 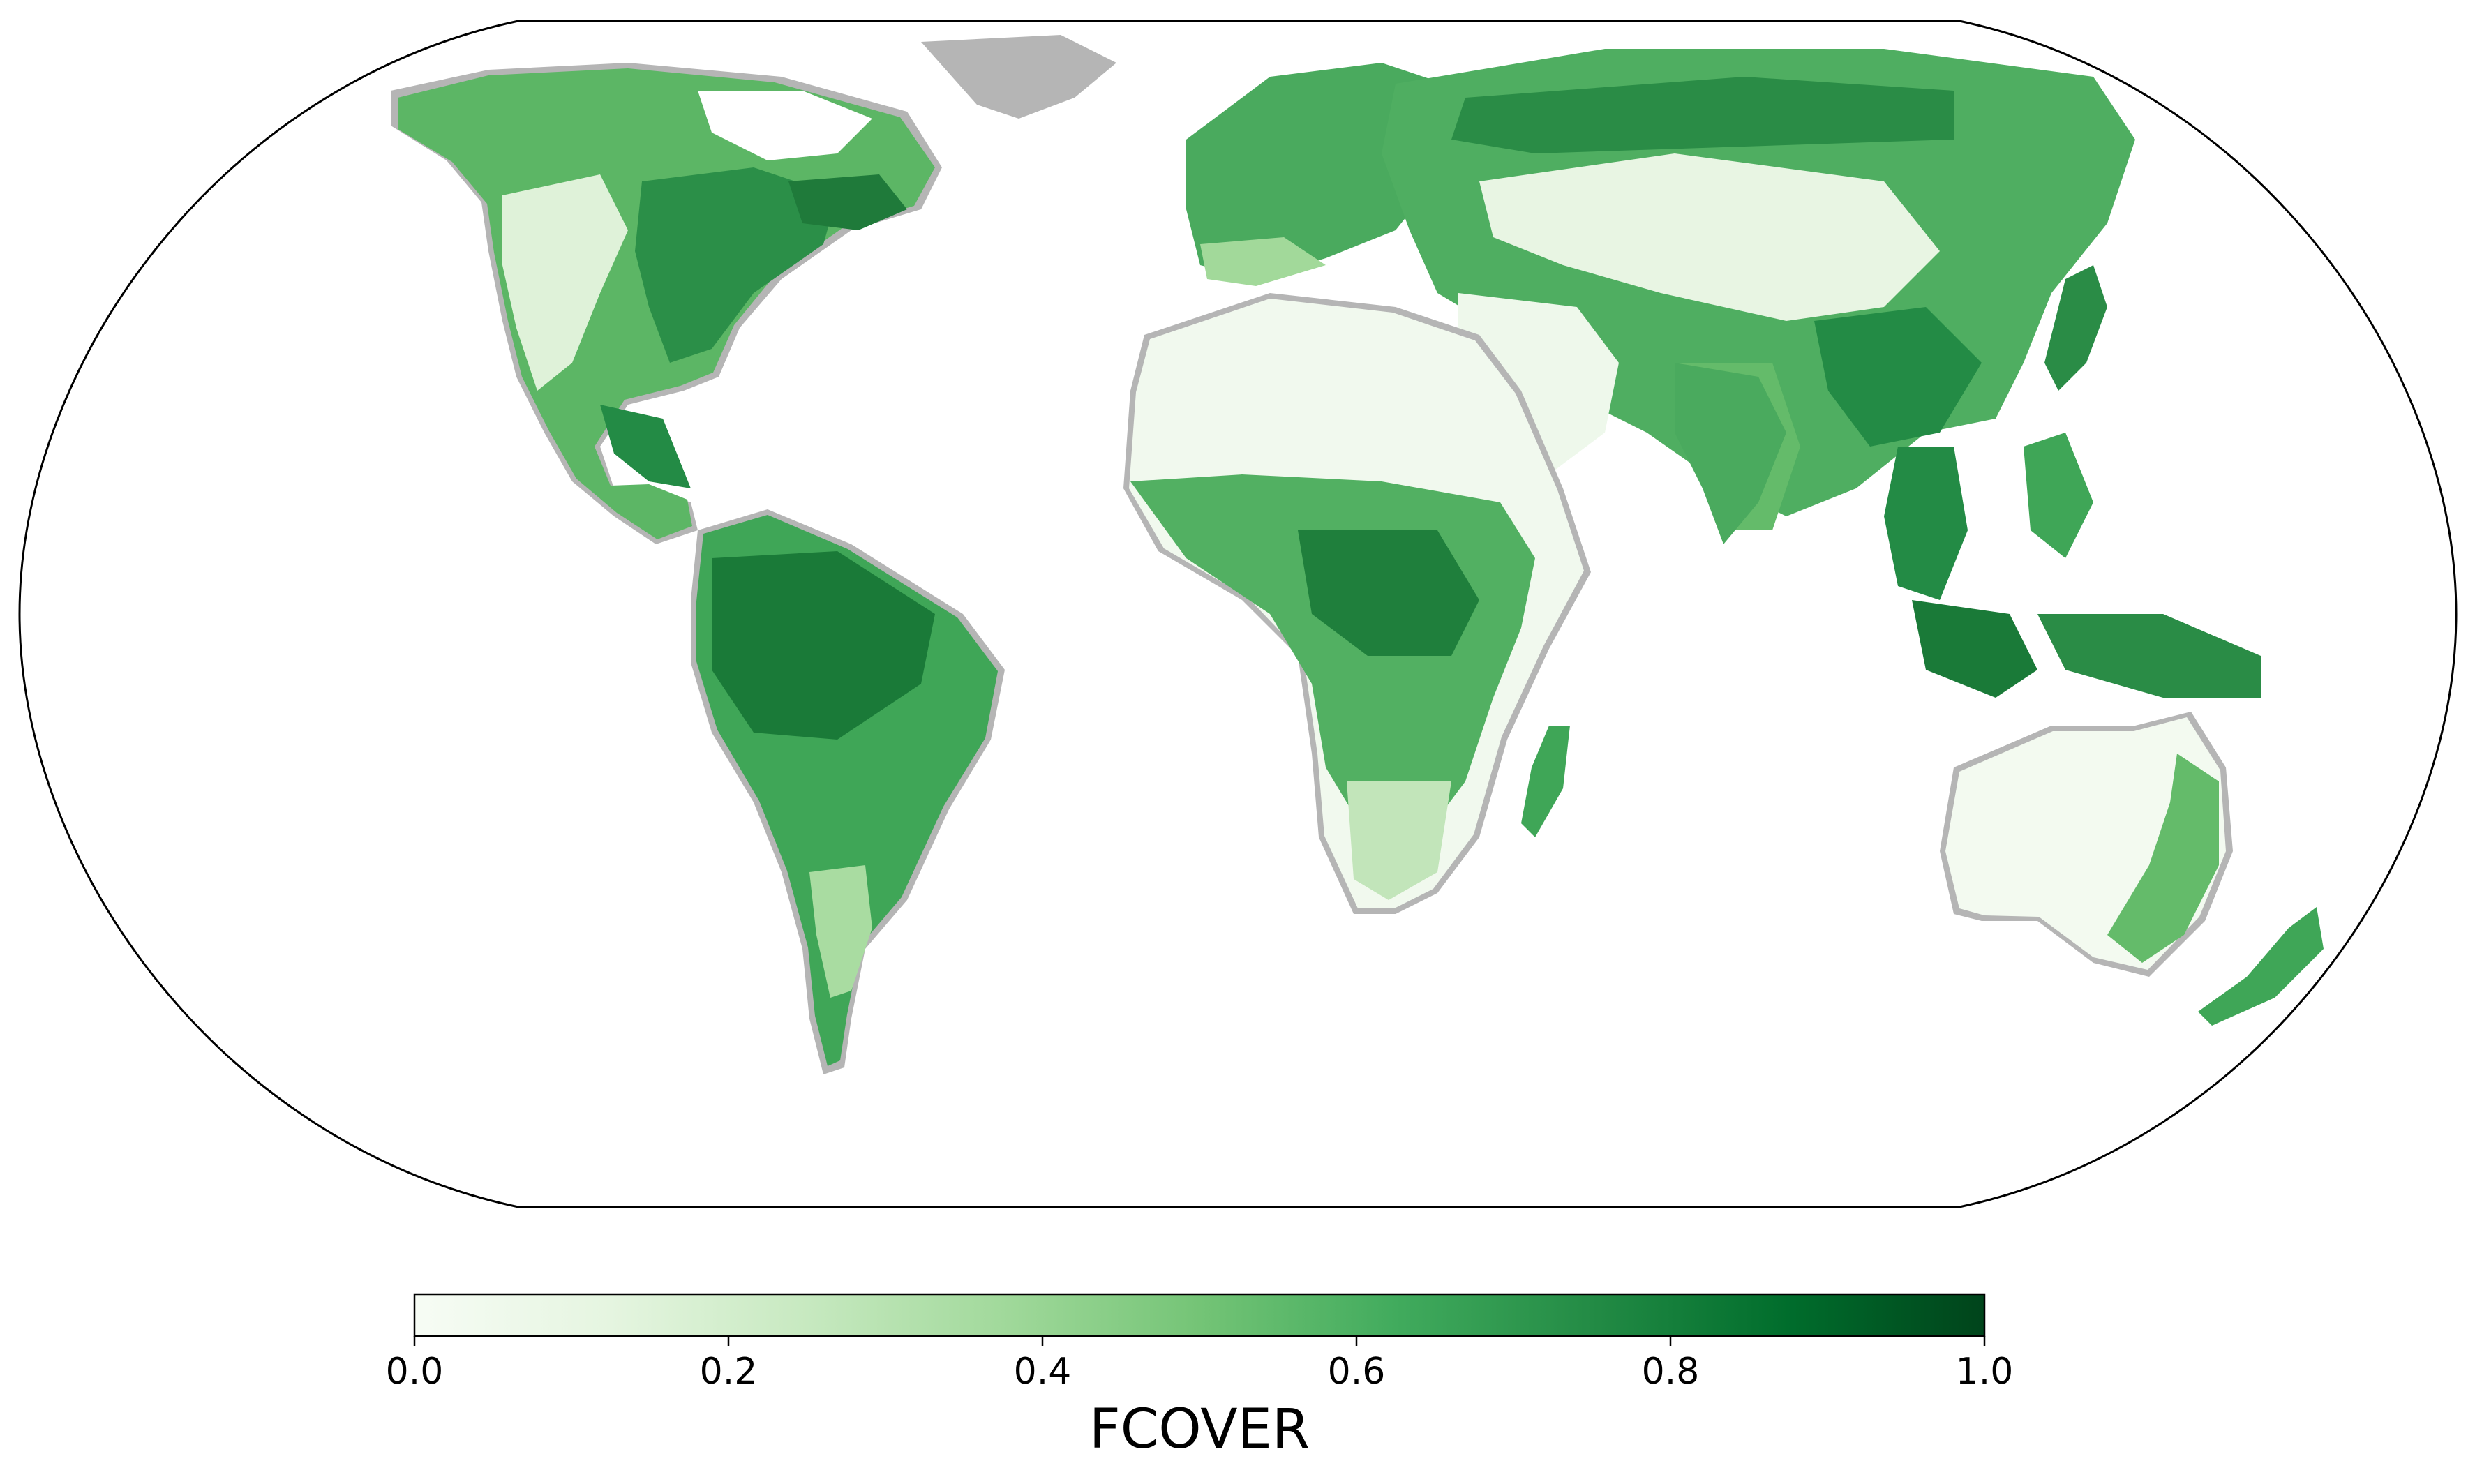 What do you see at coordinates (1043, 1372) in the screenshot?
I see `colorbar-tick-label: 0.4` at bounding box center [1043, 1372].